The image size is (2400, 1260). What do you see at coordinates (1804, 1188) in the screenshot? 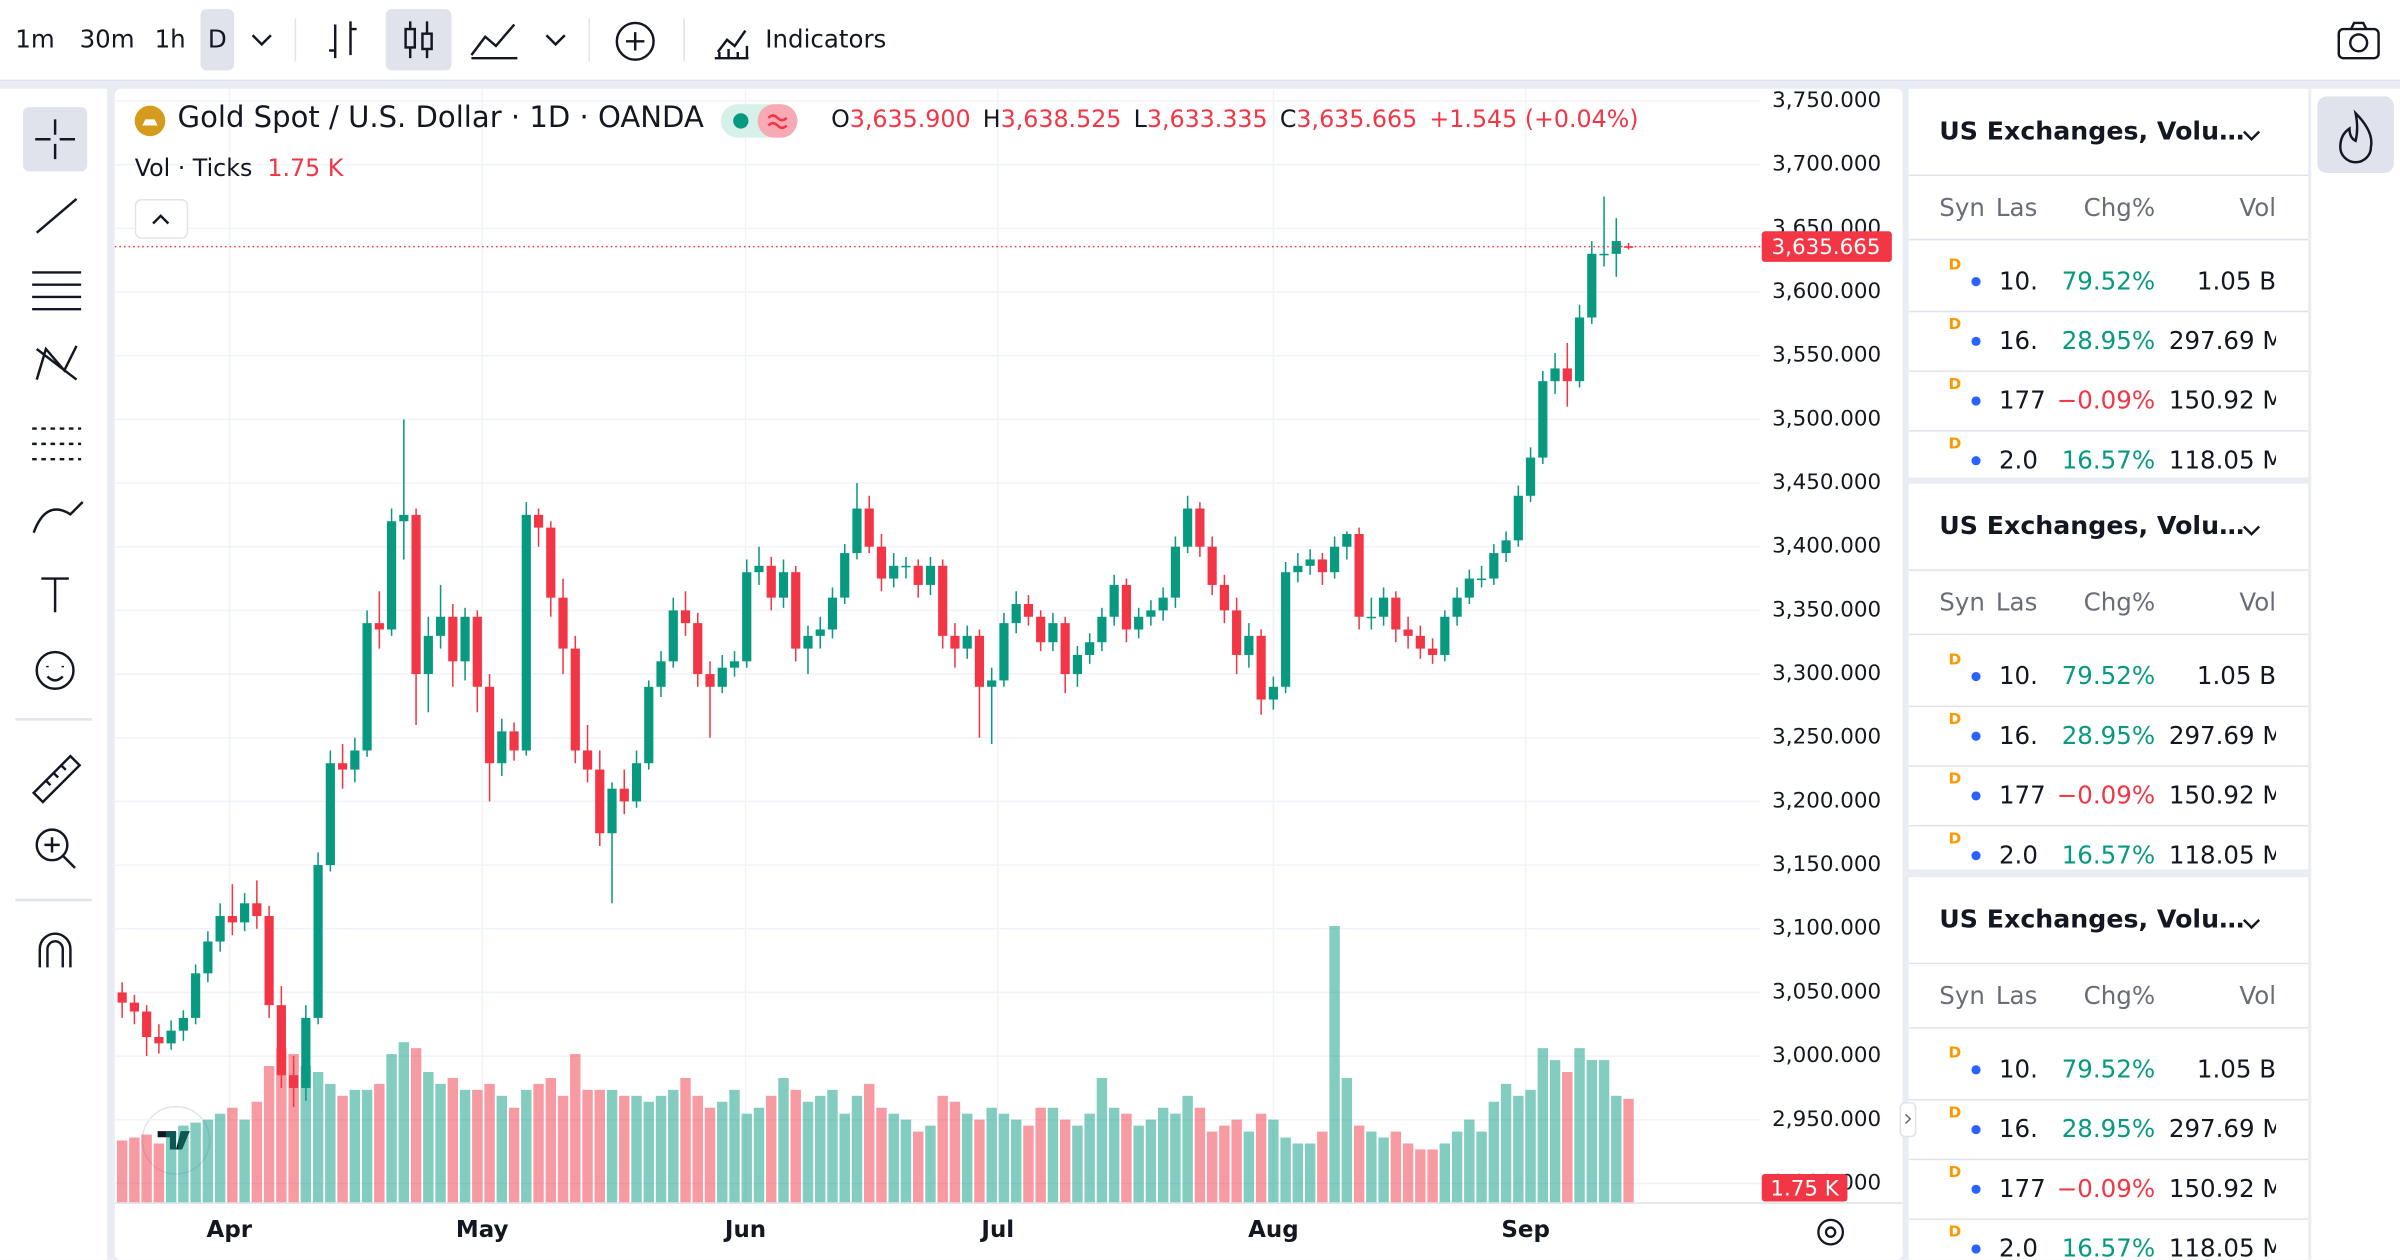
I see `volume-tag-label: 1.75 K` at bounding box center [1804, 1188].